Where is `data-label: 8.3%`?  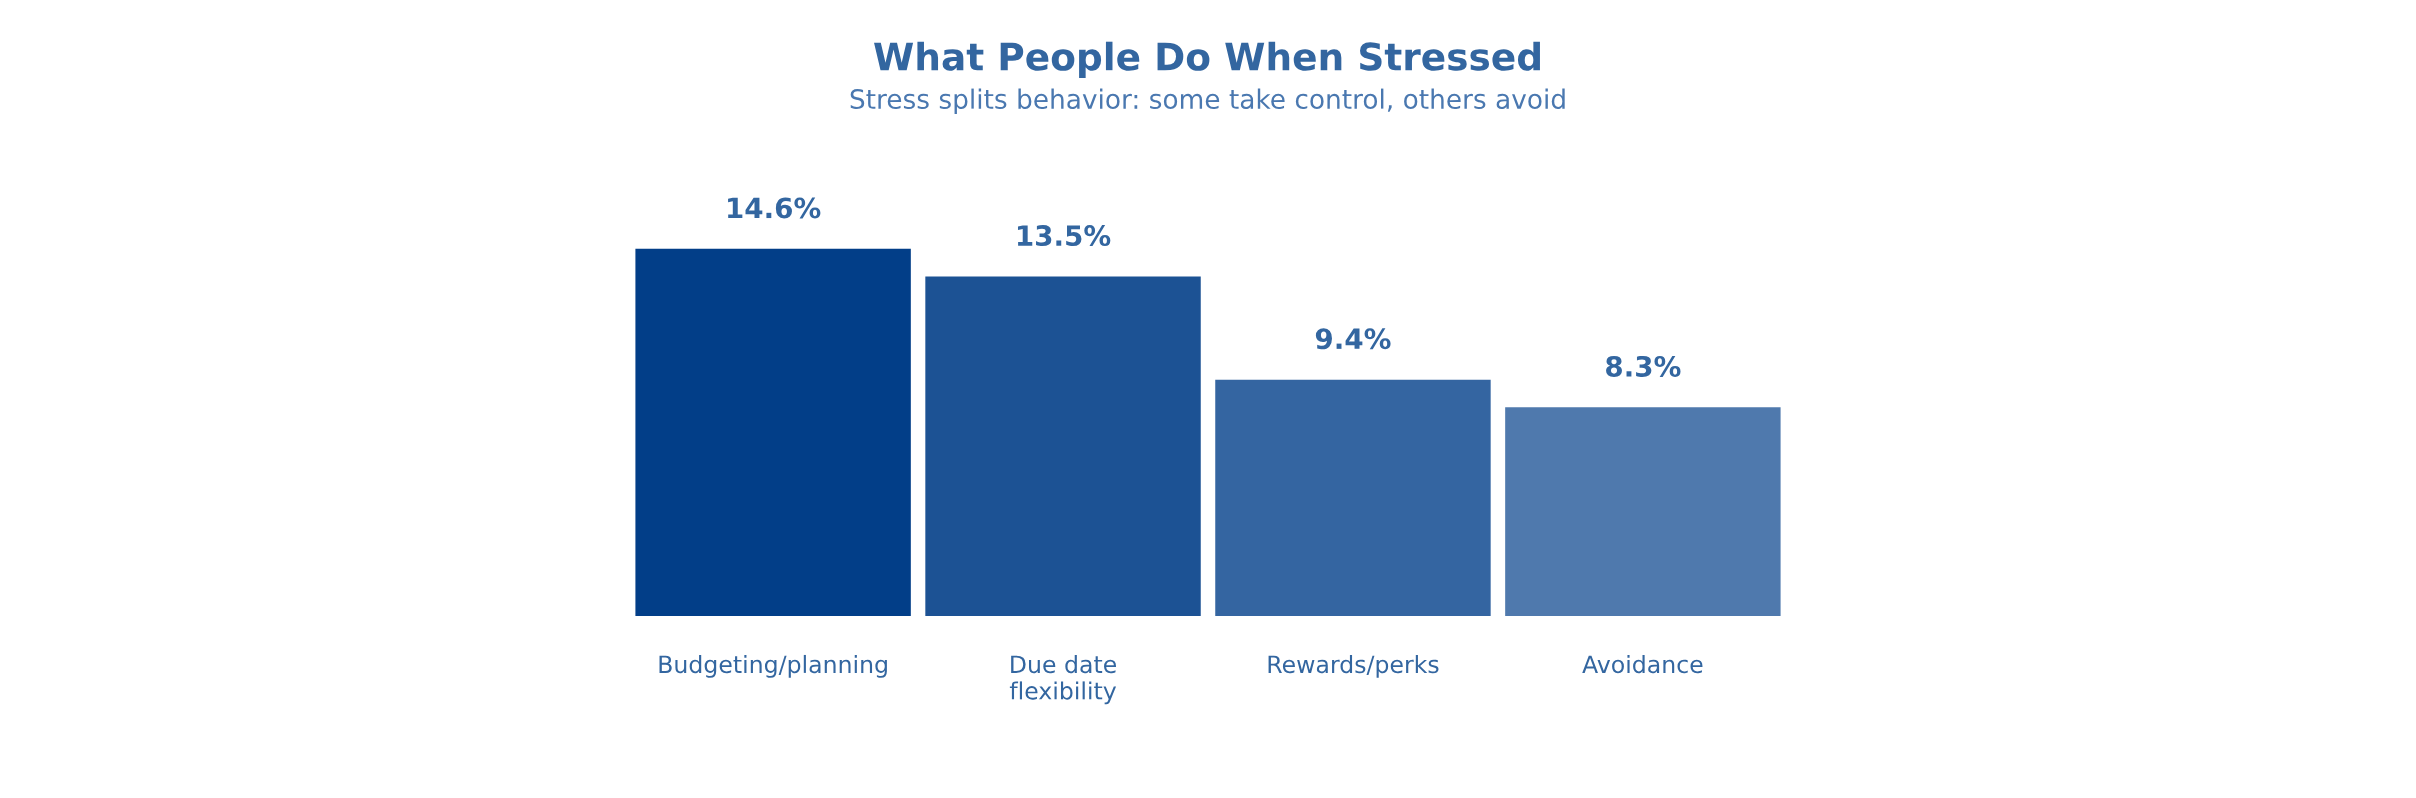
data-label: 8.3% is located at coordinates (1643, 366).